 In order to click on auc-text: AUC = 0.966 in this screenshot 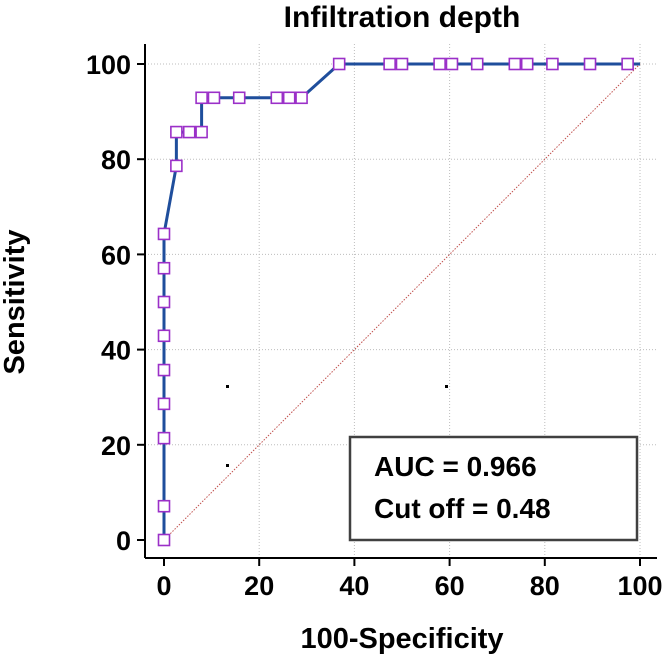, I will do `click(455, 466)`.